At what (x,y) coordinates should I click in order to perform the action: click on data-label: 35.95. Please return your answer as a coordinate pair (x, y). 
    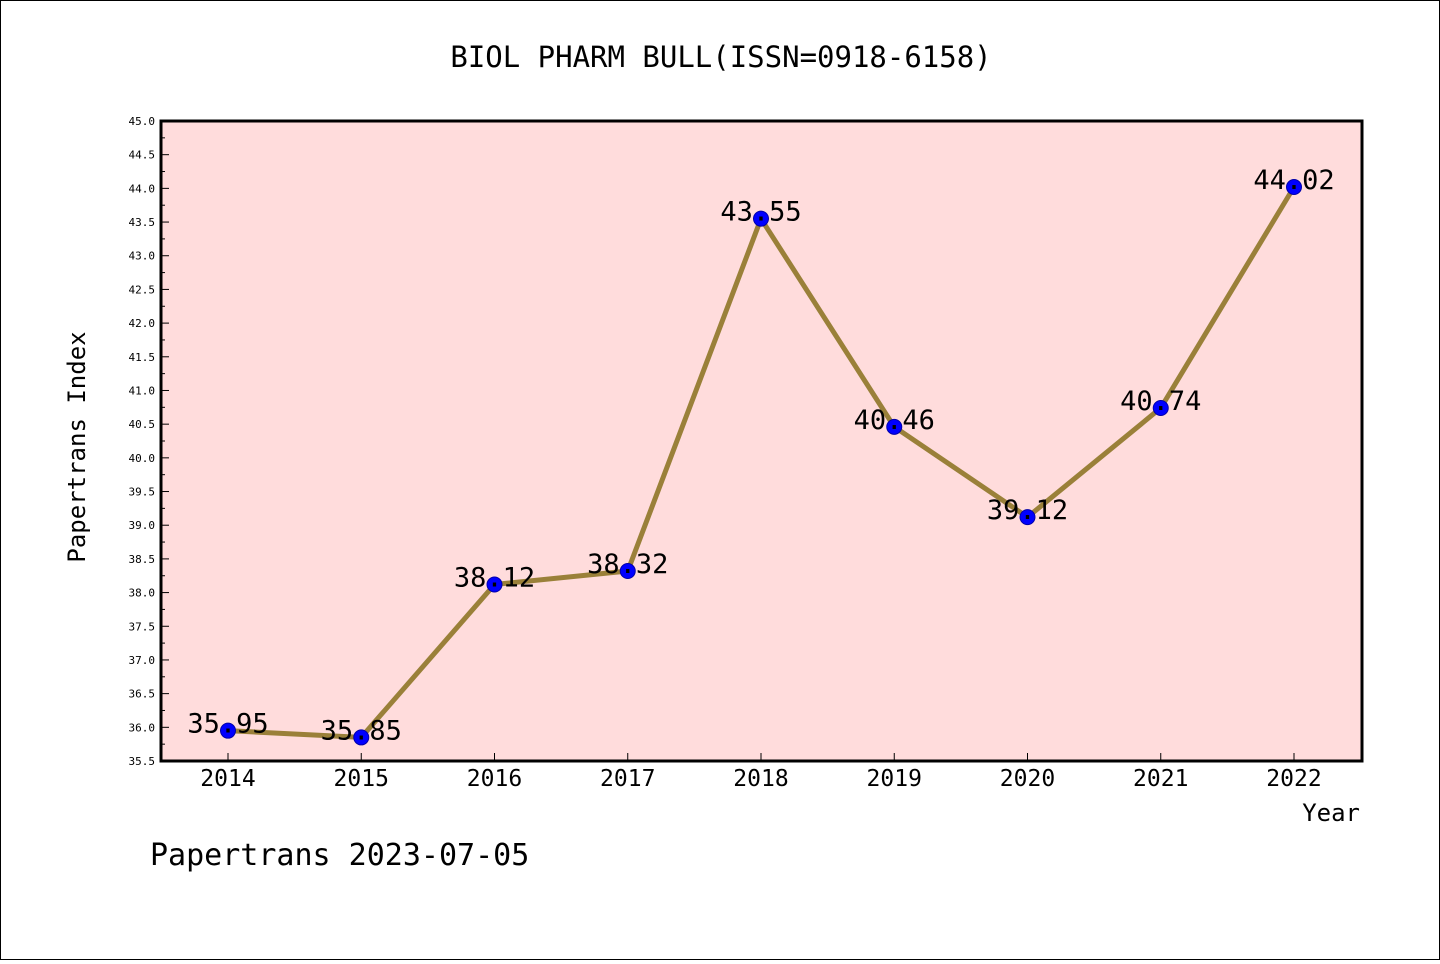
    Looking at the image, I should click on (227, 724).